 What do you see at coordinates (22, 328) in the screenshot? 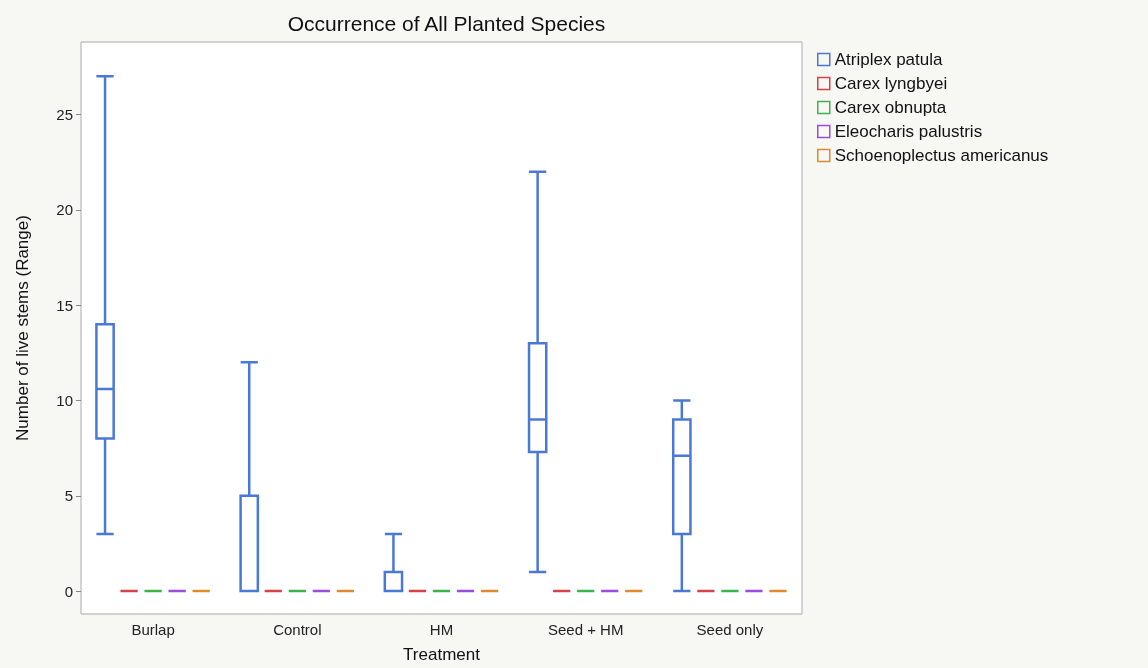
I see `y-axis-title: Number of live stems (Range)` at bounding box center [22, 328].